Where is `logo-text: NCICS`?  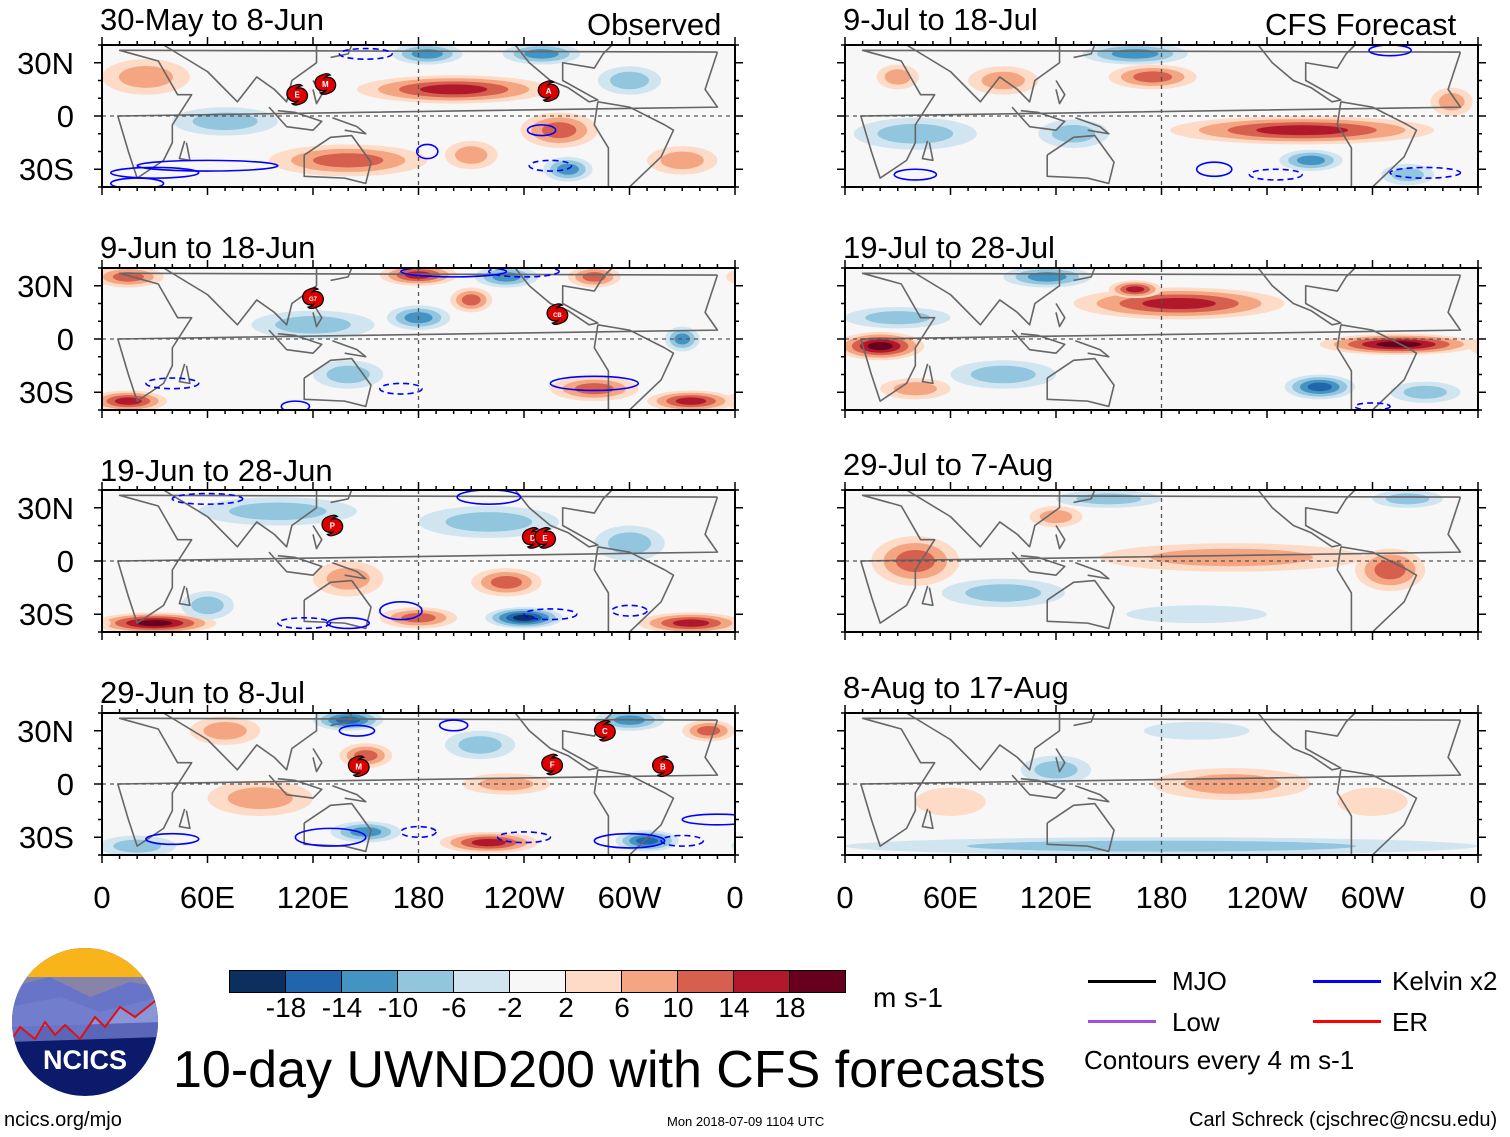
logo-text: NCICS is located at coordinates (85, 1060).